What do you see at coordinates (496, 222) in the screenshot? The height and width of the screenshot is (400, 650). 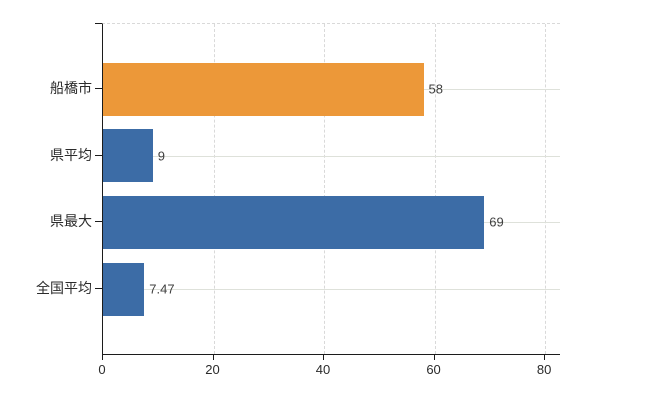 I see `bar-value-label: 69` at bounding box center [496, 222].